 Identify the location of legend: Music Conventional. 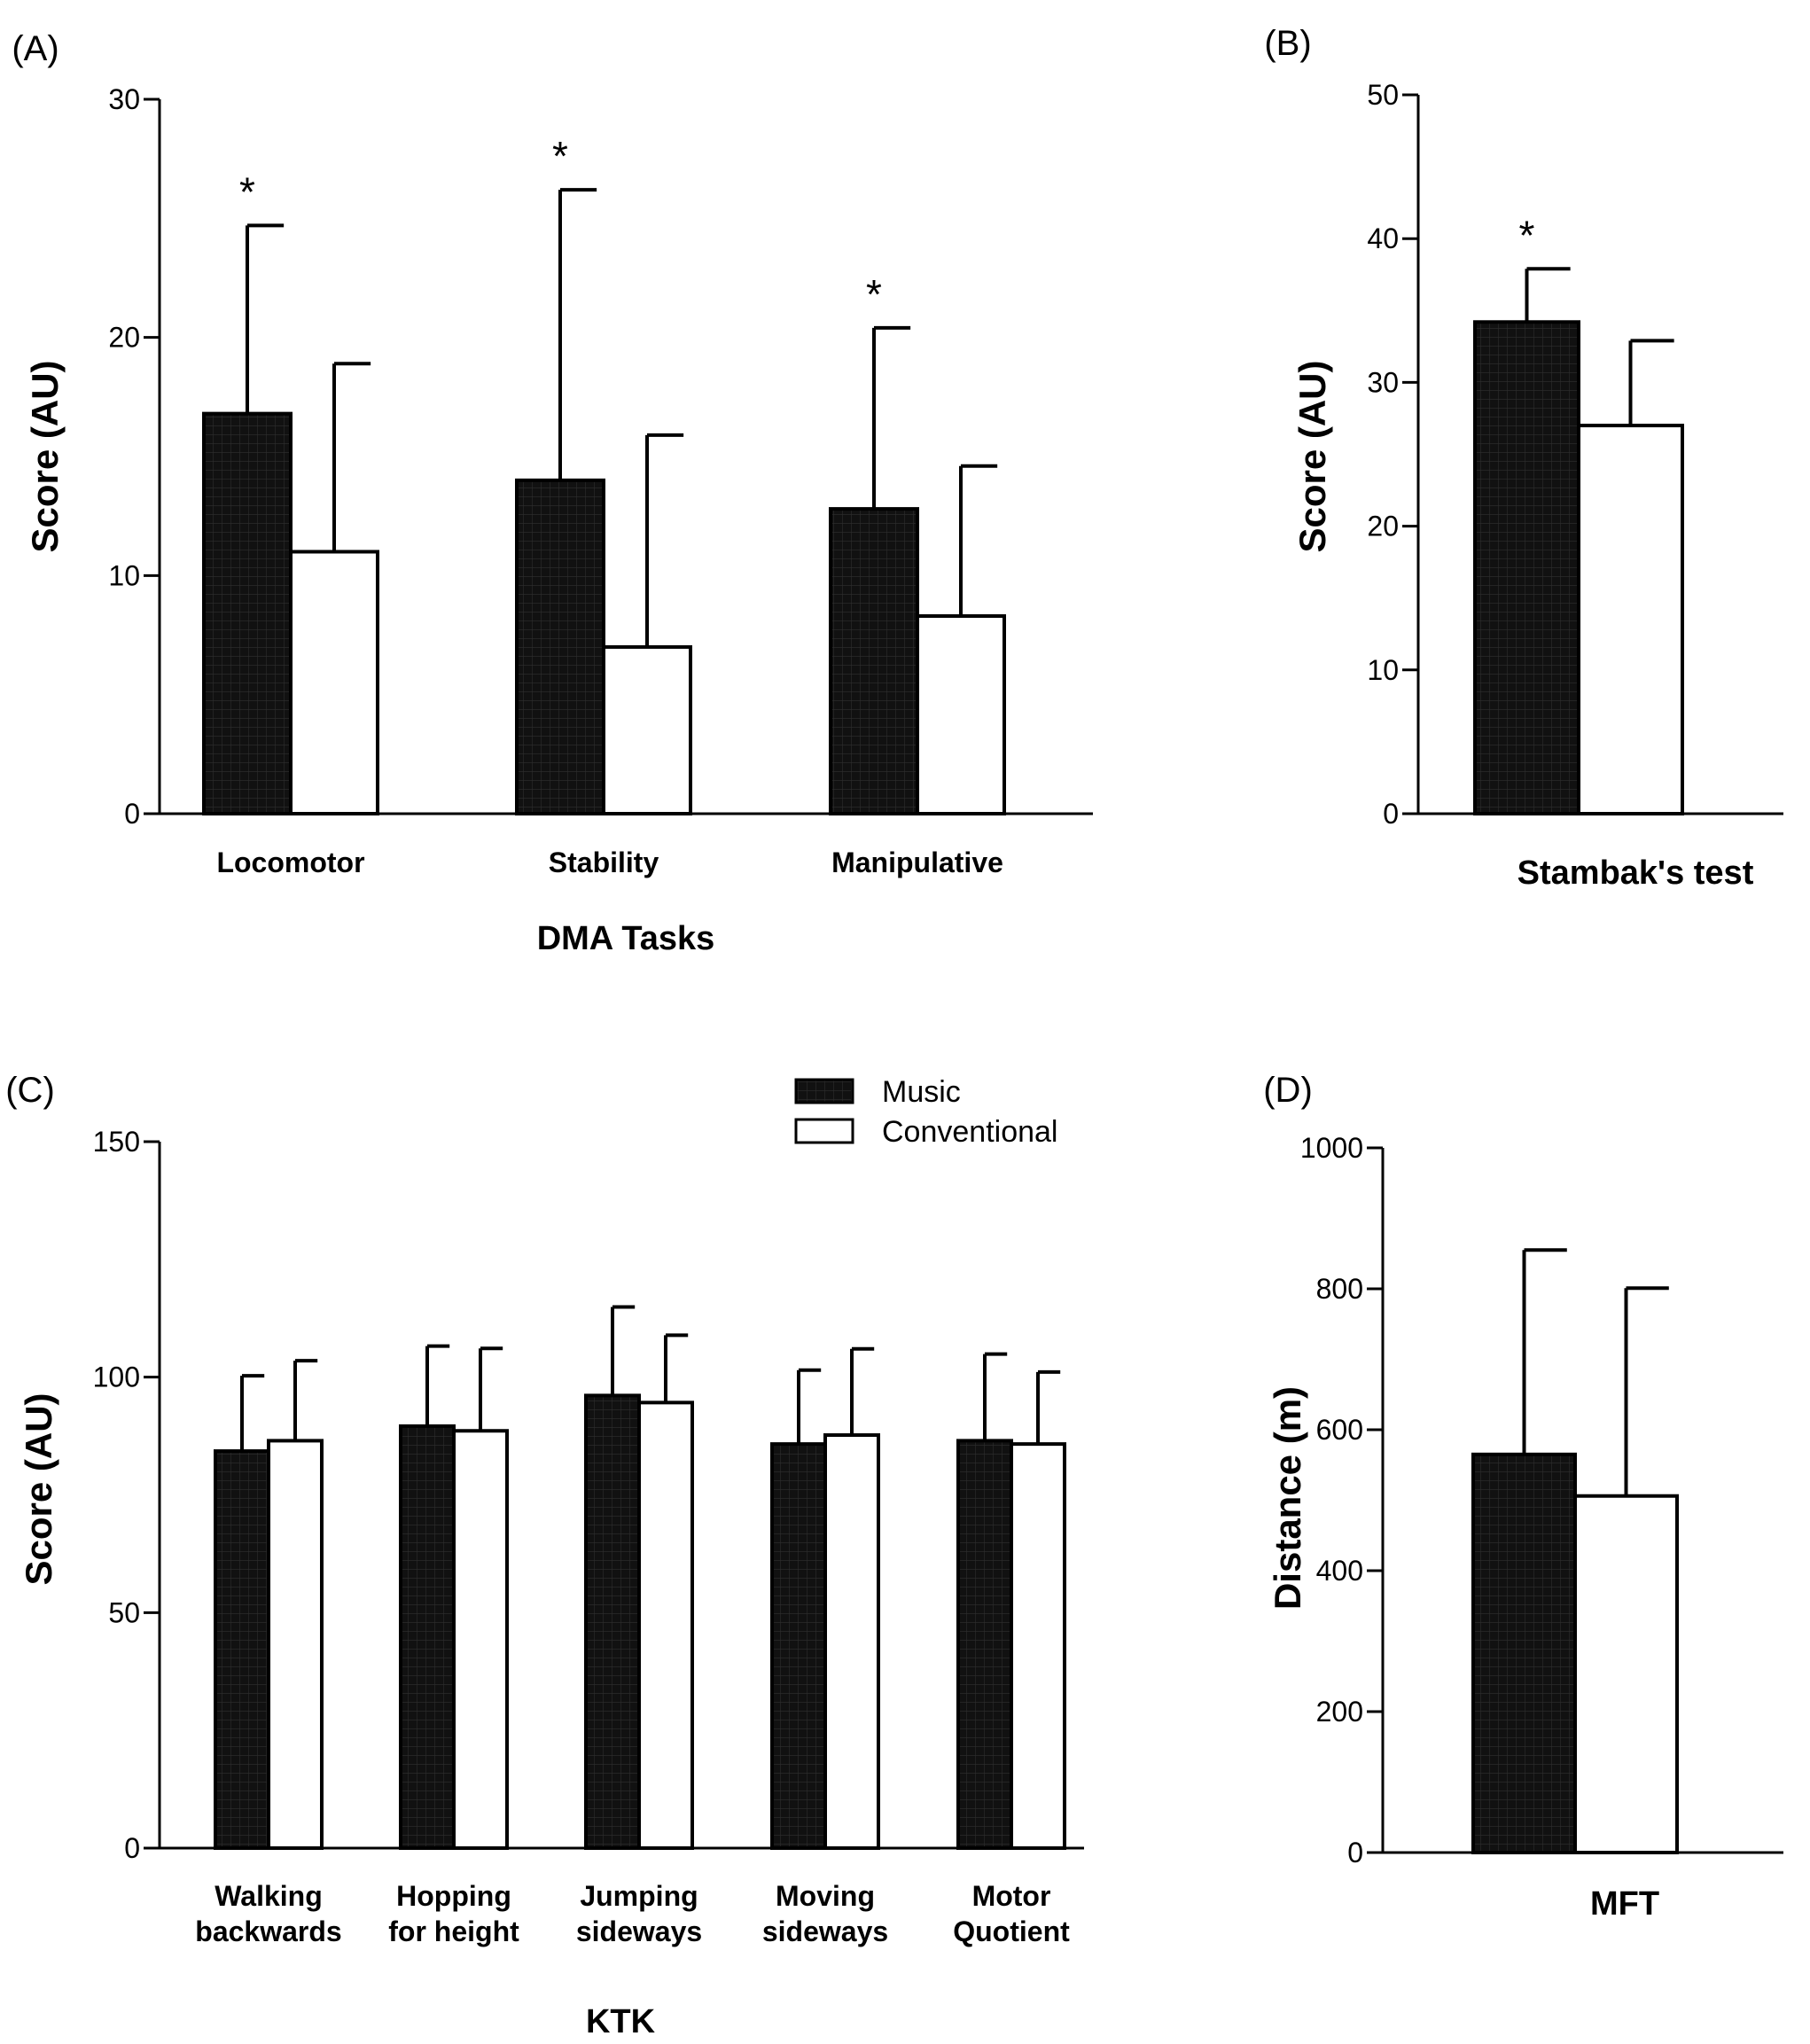
(925, 1112).